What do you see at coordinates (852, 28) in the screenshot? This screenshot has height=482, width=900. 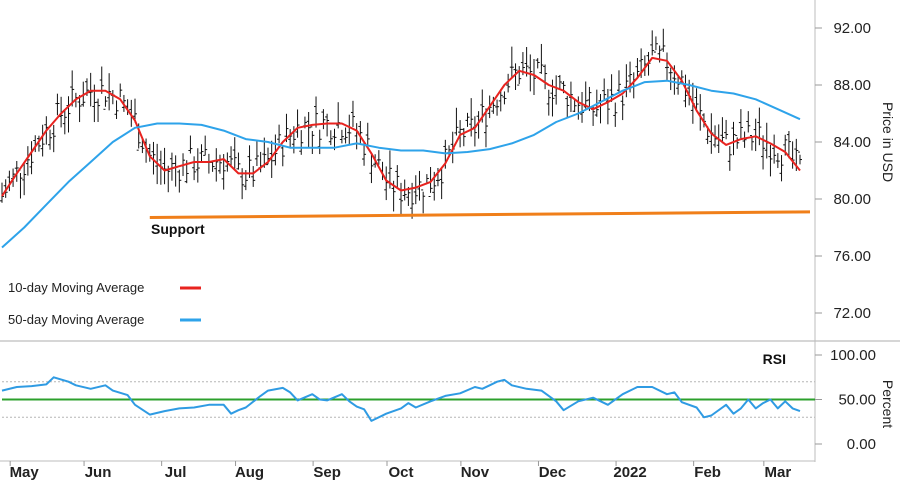 I see `price-y-tick-label: 92.00` at bounding box center [852, 28].